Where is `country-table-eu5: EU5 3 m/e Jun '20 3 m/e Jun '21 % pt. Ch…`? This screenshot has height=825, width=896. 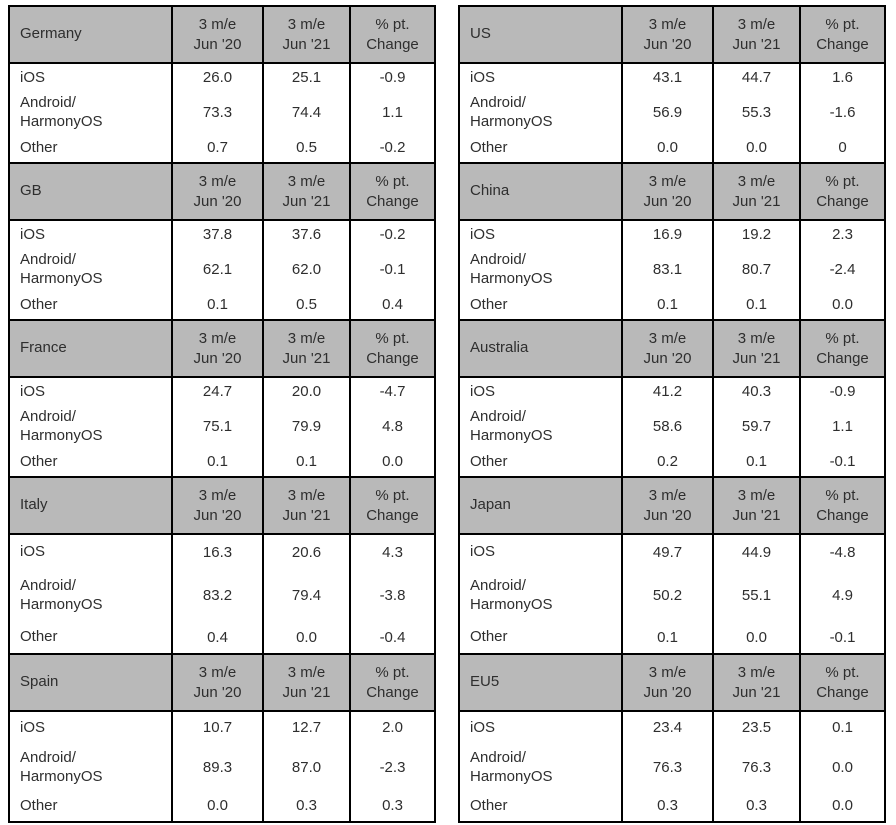
country-table-eu5: EU5 3 m/e Jun '20 3 m/e Jun '21 % pt. Ch… is located at coordinates (672, 738).